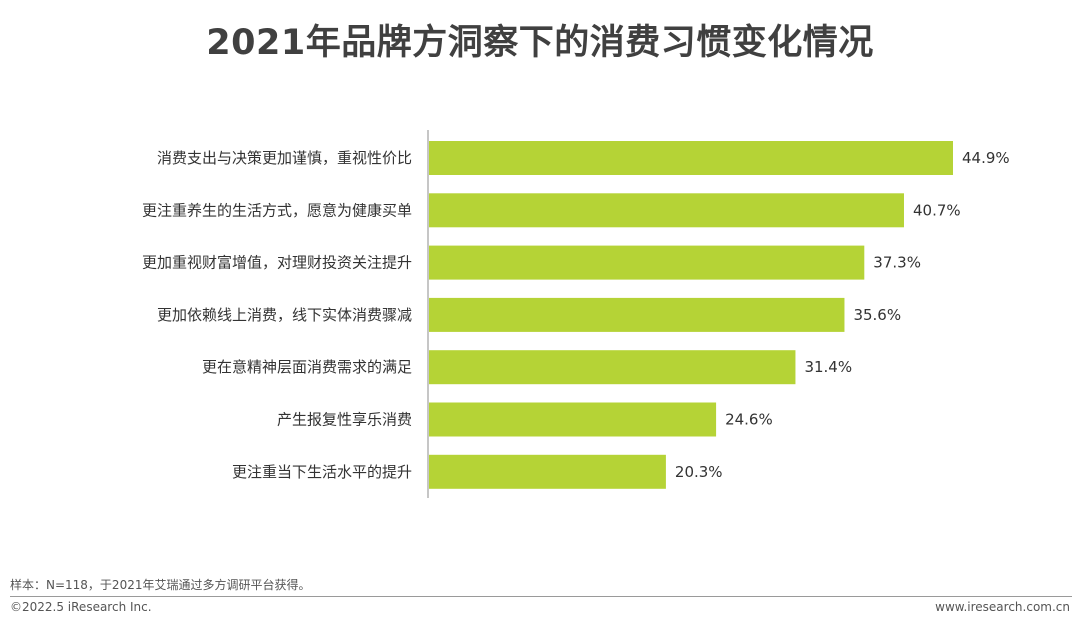 This screenshot has width=1080, height=639. I want to click on chart-title: 2021年品牌方洞察下的消费习惯变化情况, so click(540, 43).